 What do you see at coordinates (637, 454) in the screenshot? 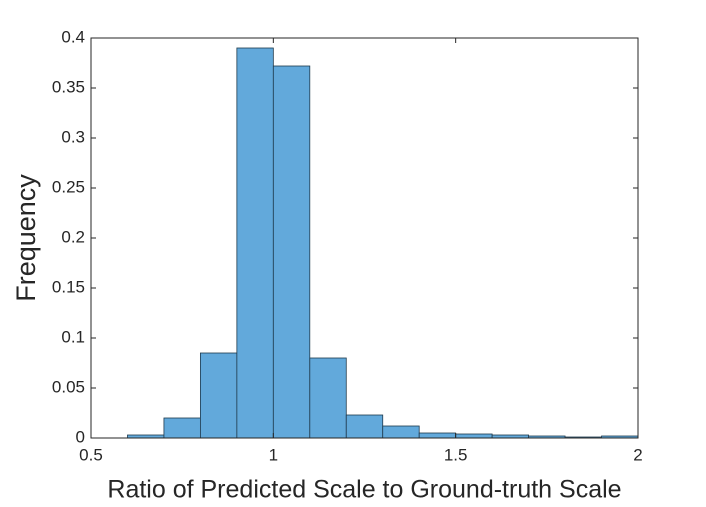
I see `x-tick-label: 2` at bounding box center [637, 454].